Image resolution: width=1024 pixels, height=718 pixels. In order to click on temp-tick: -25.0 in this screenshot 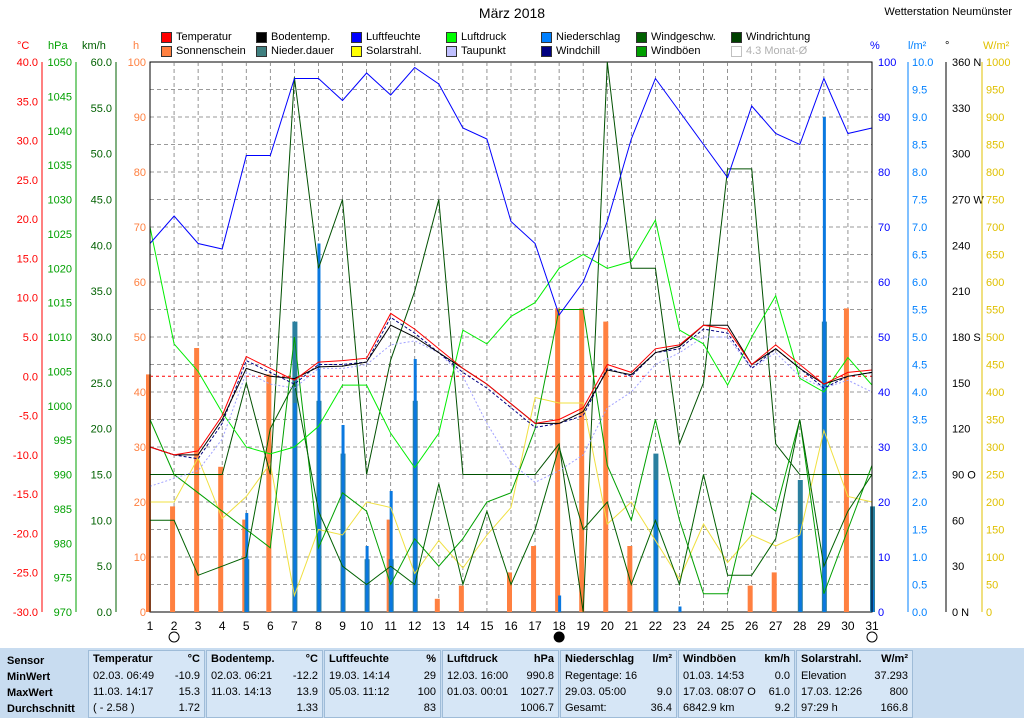, I will do `click(25, 574)`.